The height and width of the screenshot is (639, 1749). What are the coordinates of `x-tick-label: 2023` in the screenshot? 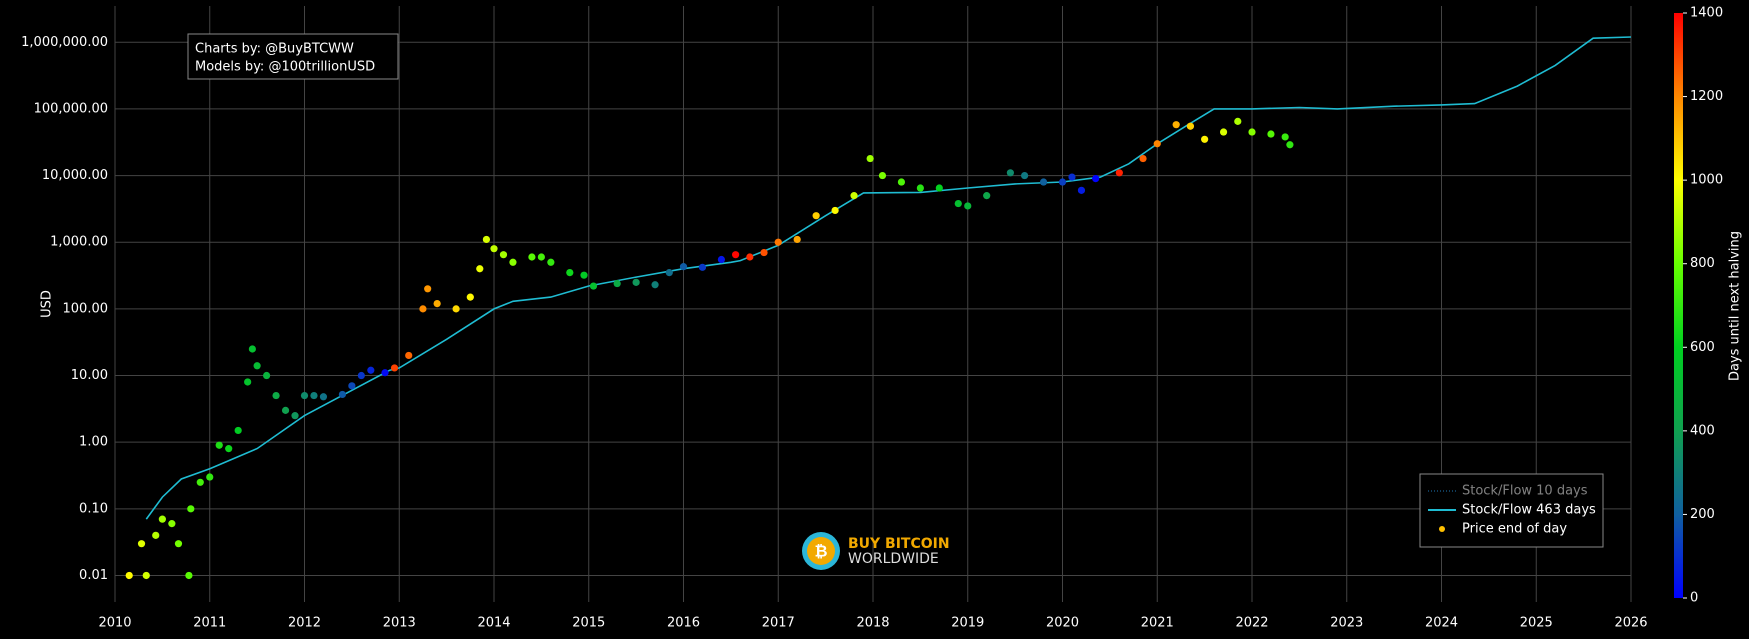 It's located at (1346, 623).